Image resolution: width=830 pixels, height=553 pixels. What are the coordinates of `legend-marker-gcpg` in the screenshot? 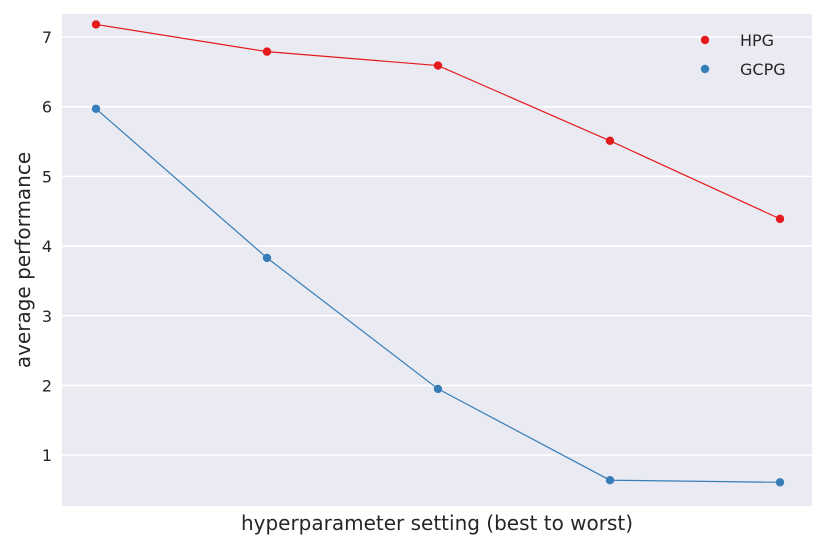 It's located at (705, 69).